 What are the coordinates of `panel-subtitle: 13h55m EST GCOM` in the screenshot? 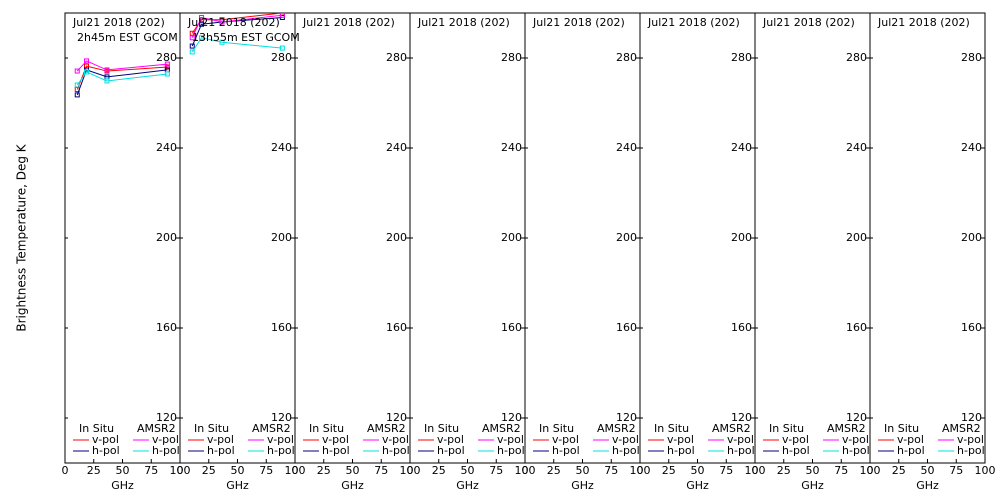 It's located at (246, 37).